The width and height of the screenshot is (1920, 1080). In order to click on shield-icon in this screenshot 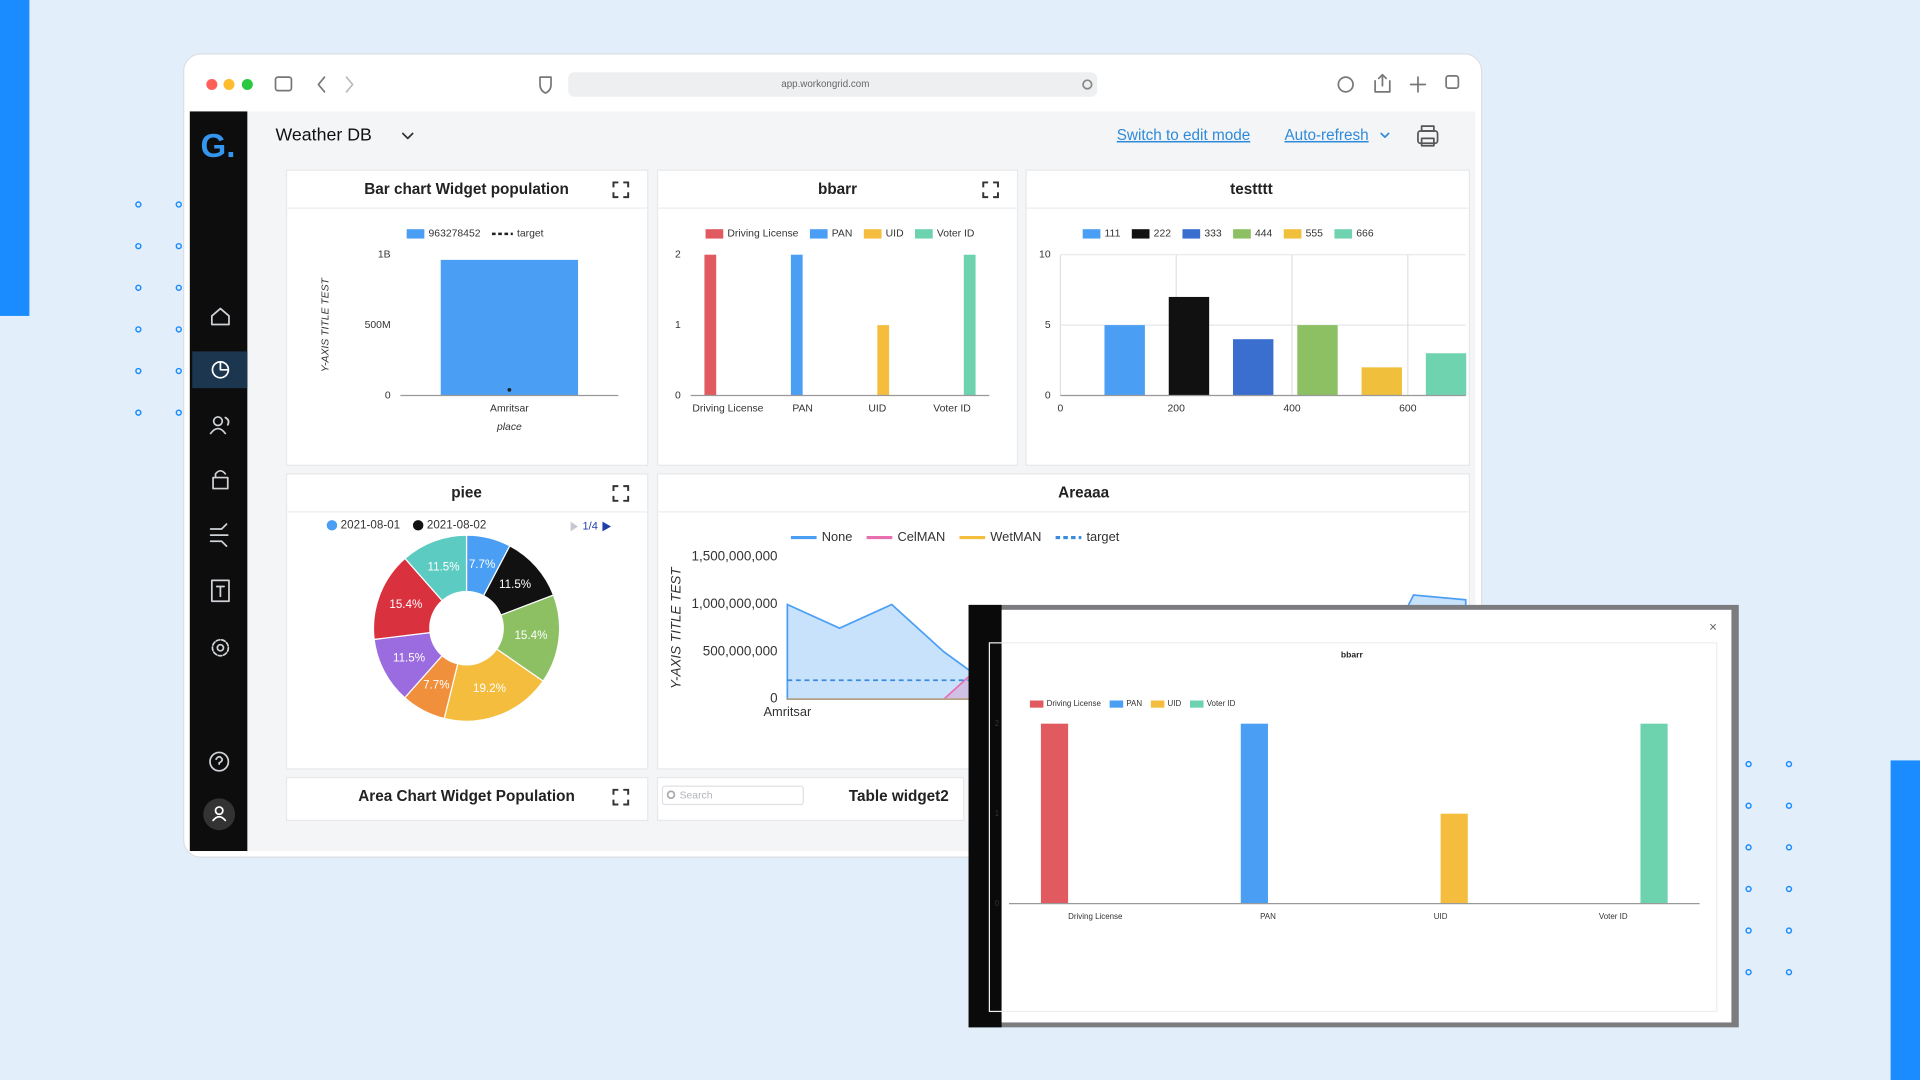, I will do `click(545, 85)`.